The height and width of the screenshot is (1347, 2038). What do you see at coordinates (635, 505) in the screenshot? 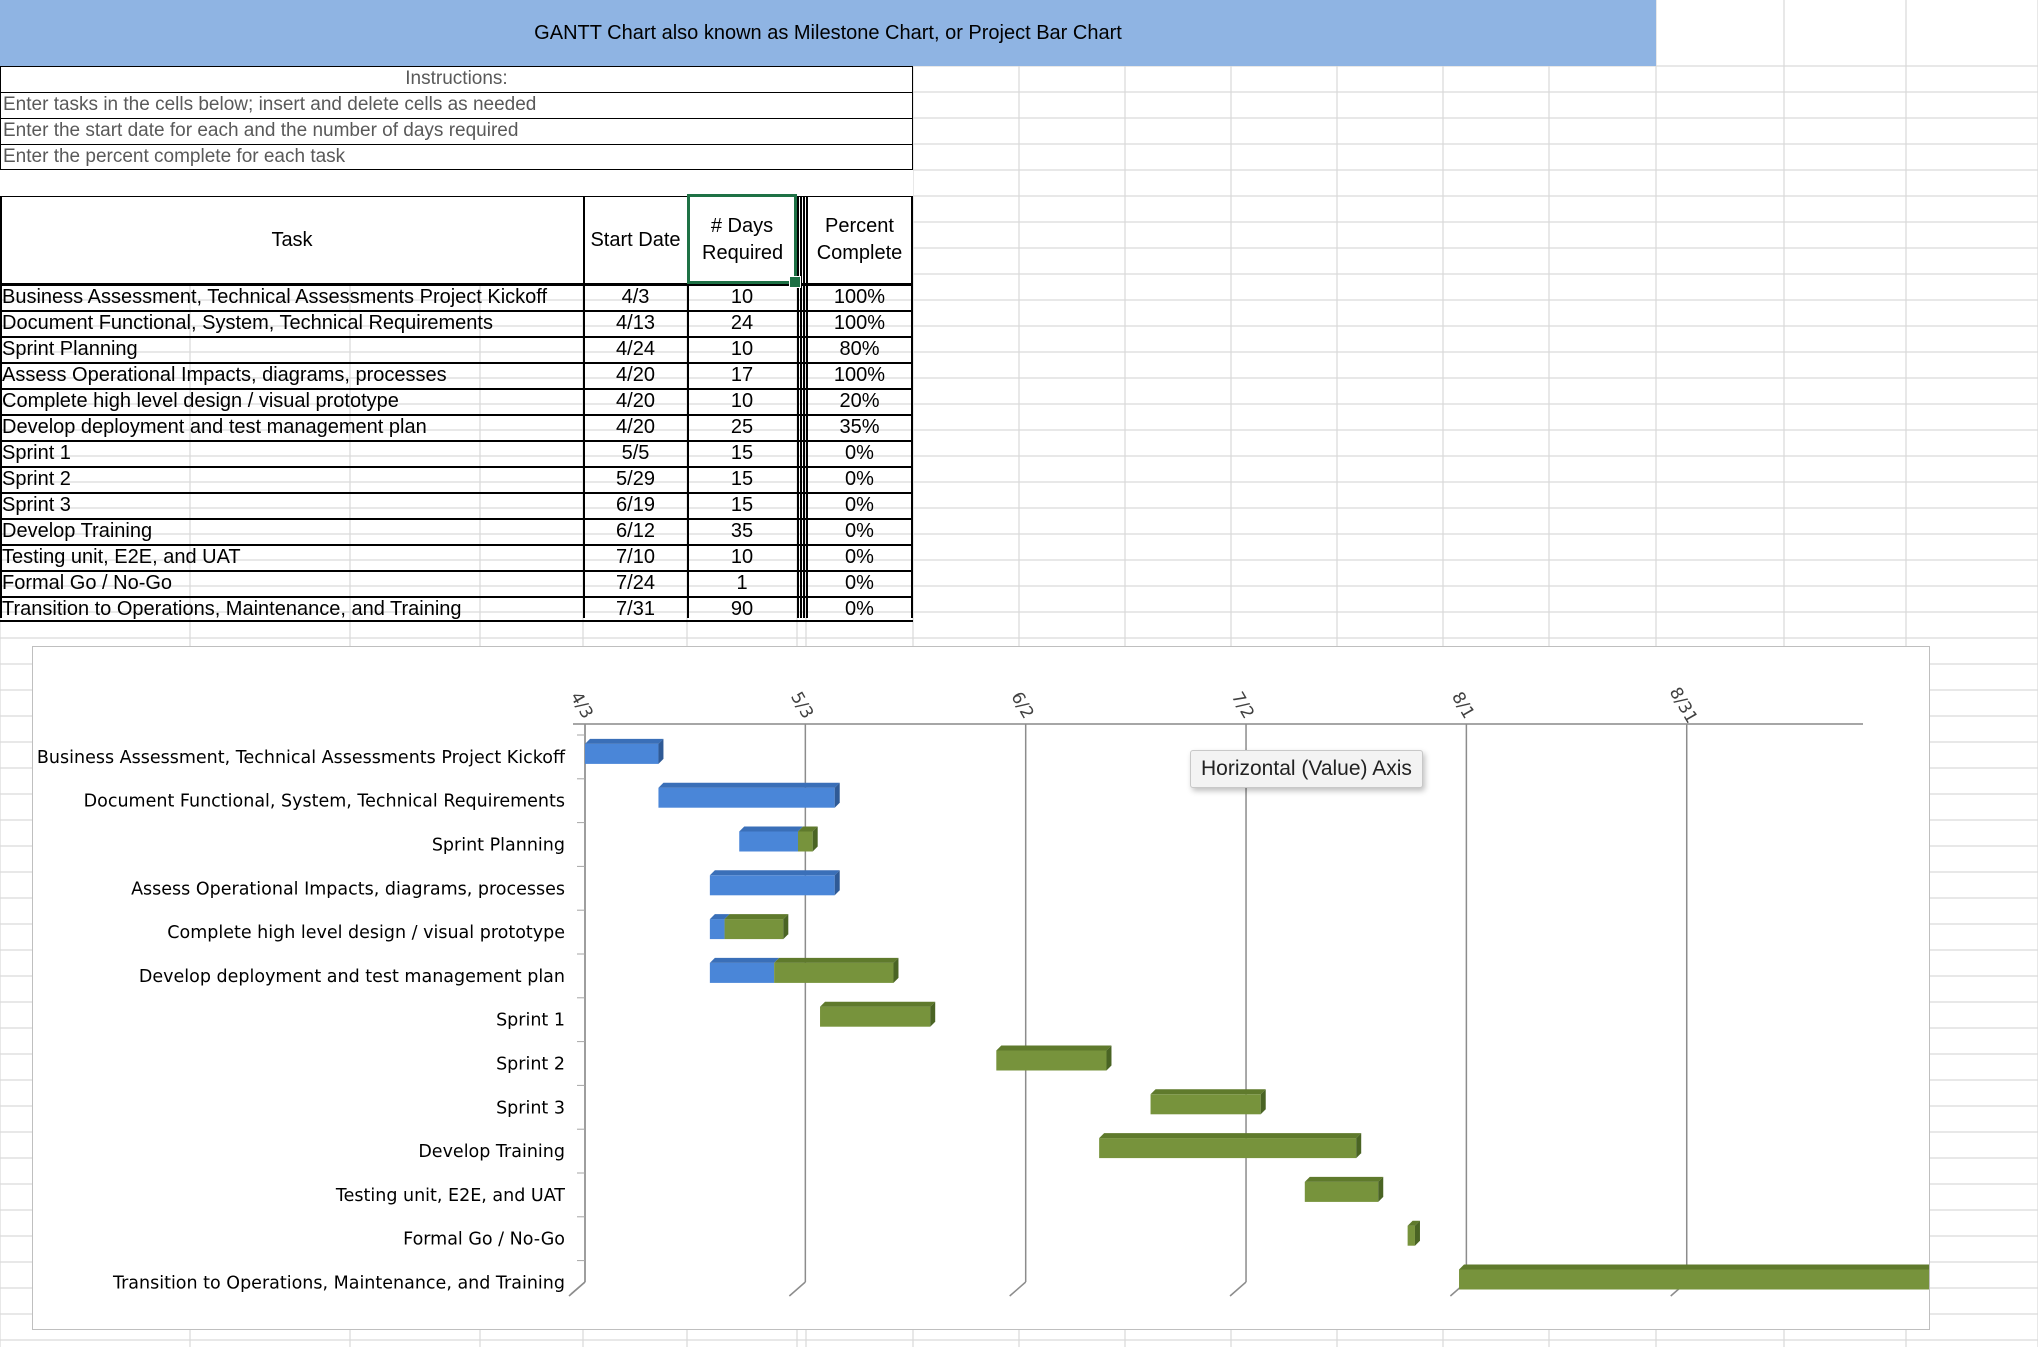
I see `start-date-cell: 6/19` at bounding box center [635, 505].